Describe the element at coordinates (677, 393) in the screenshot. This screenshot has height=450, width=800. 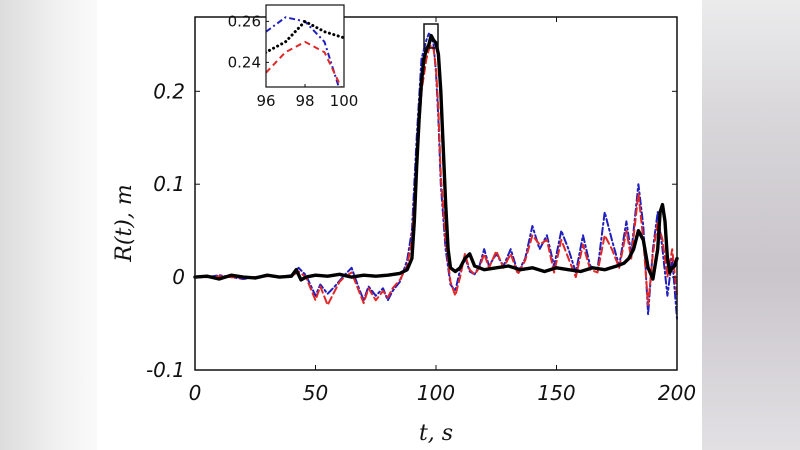
I see `x-tick-label: 200` at that location.